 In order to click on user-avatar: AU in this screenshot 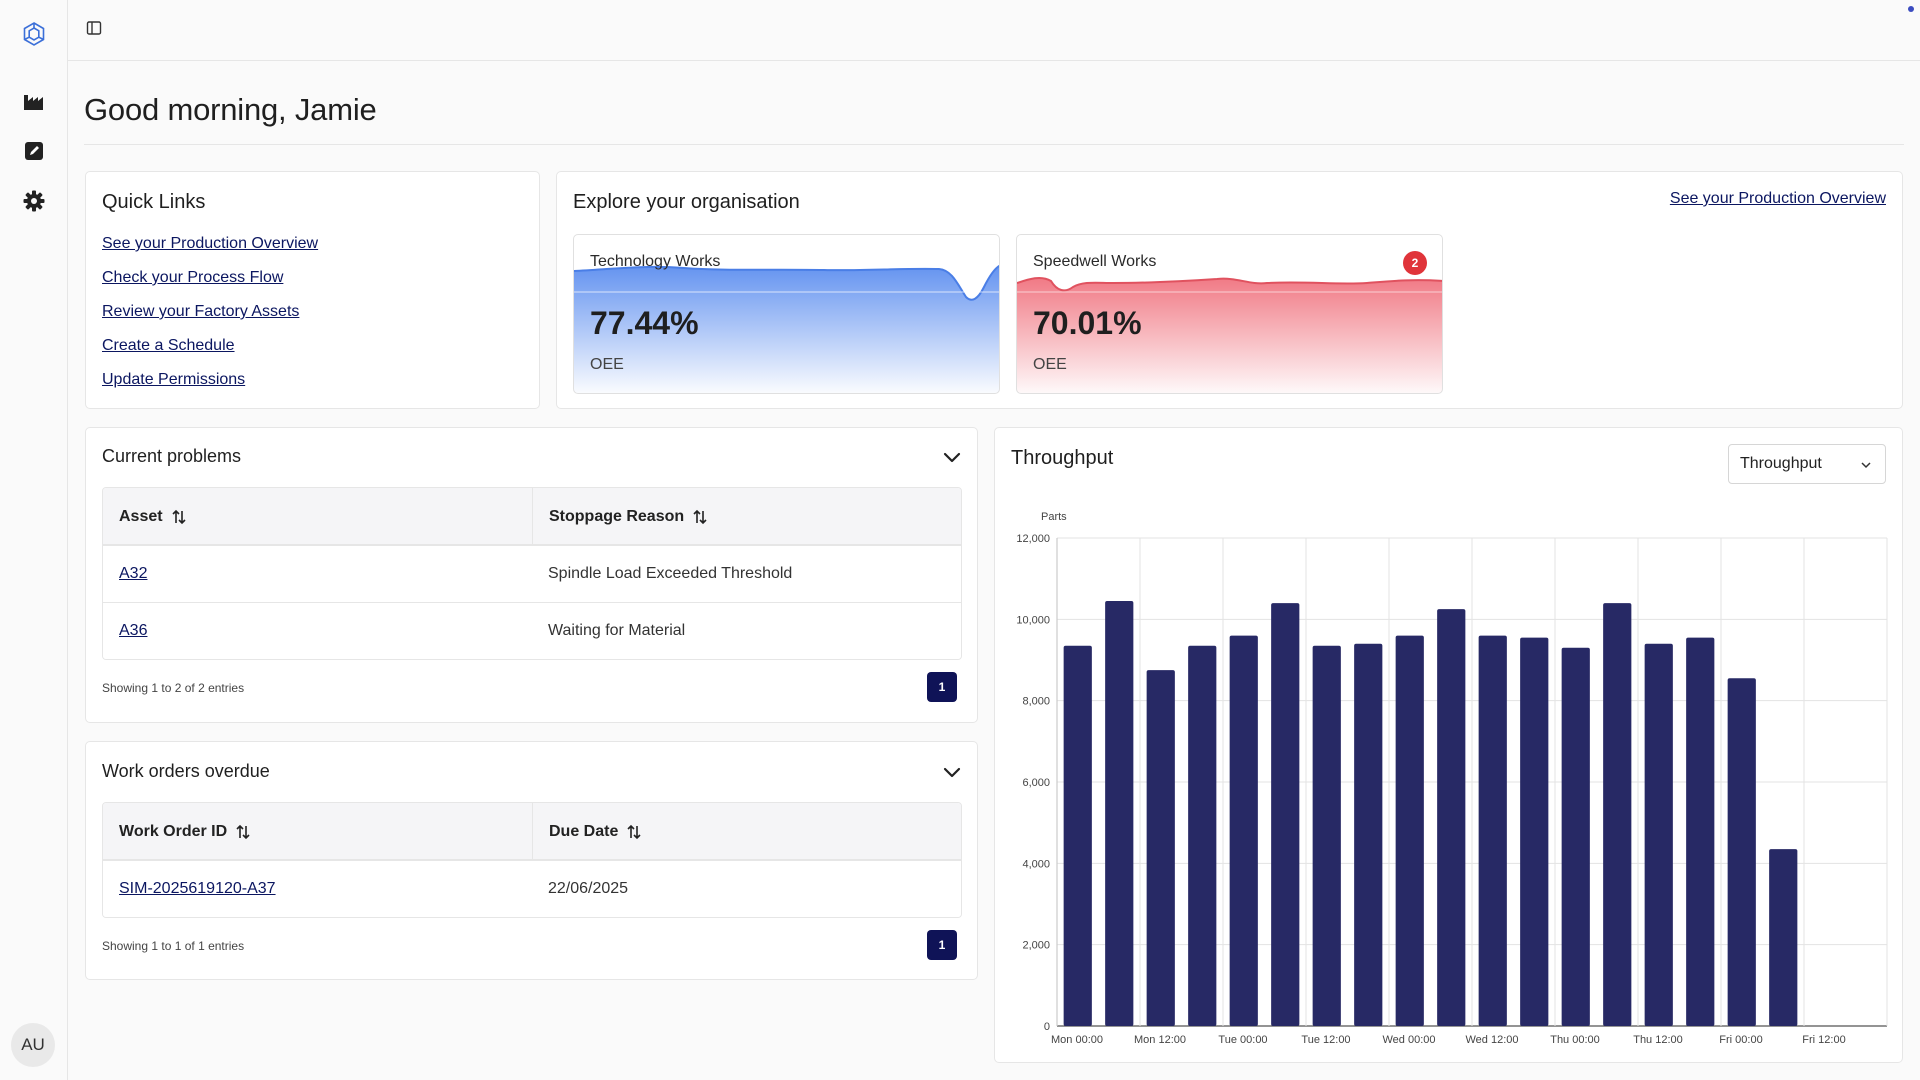, I will do `click(33, 1045)`.